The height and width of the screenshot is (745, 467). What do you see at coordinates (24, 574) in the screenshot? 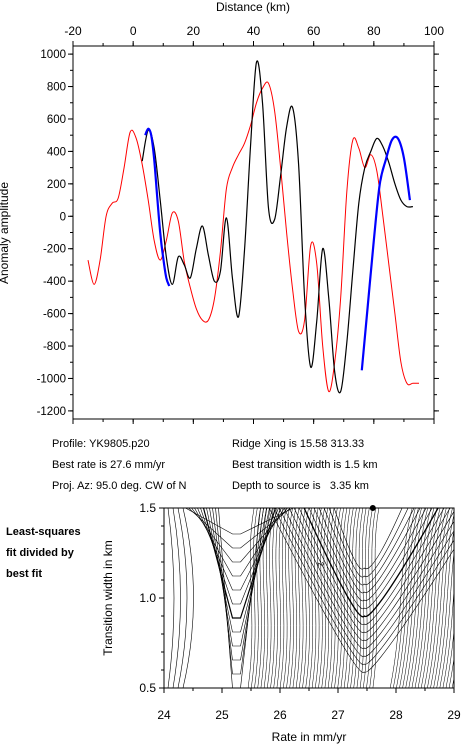
I see `side-note-line3: best fit` at bounding box center [24, 574].